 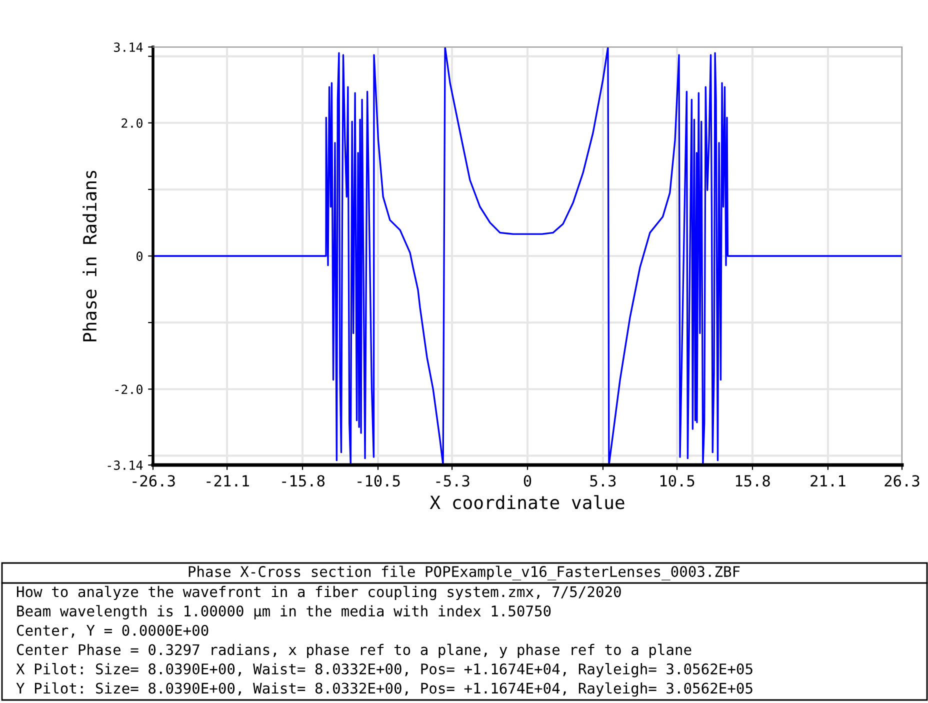 I want to click on x-axis-title: X coordinate value, so click(x=527, y=502).